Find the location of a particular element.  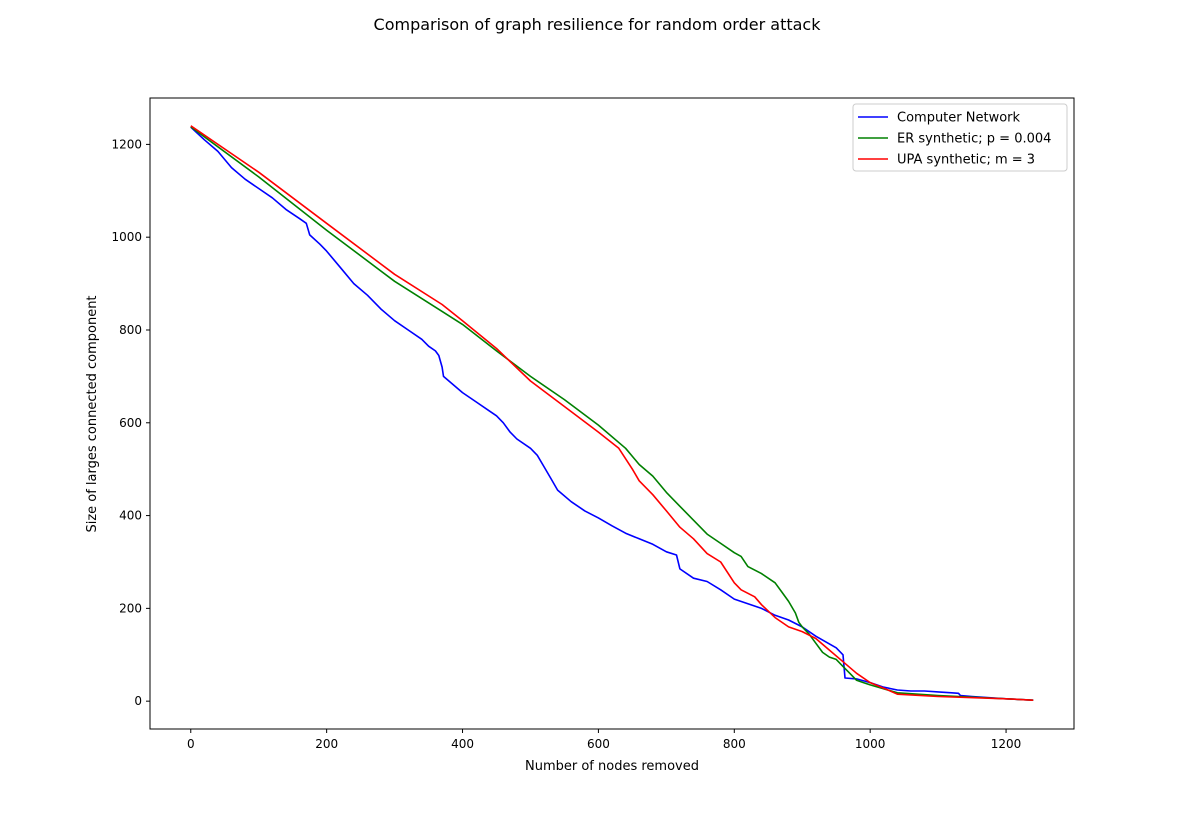

y-axis-label: Size of larges connected component is located at coordinates (92, 413).